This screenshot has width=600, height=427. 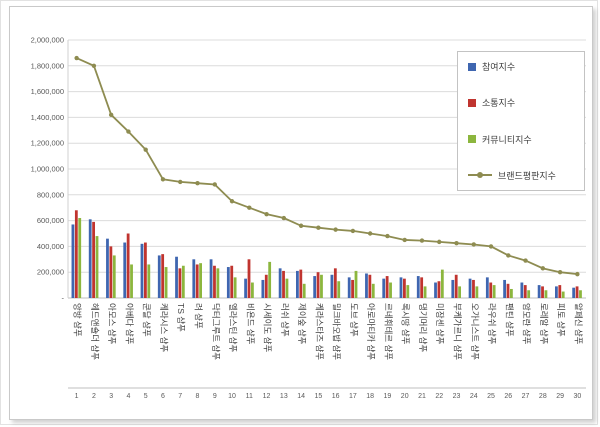 I want to click on y-axis-label: 1,800,000, so click(x=47, y=65).